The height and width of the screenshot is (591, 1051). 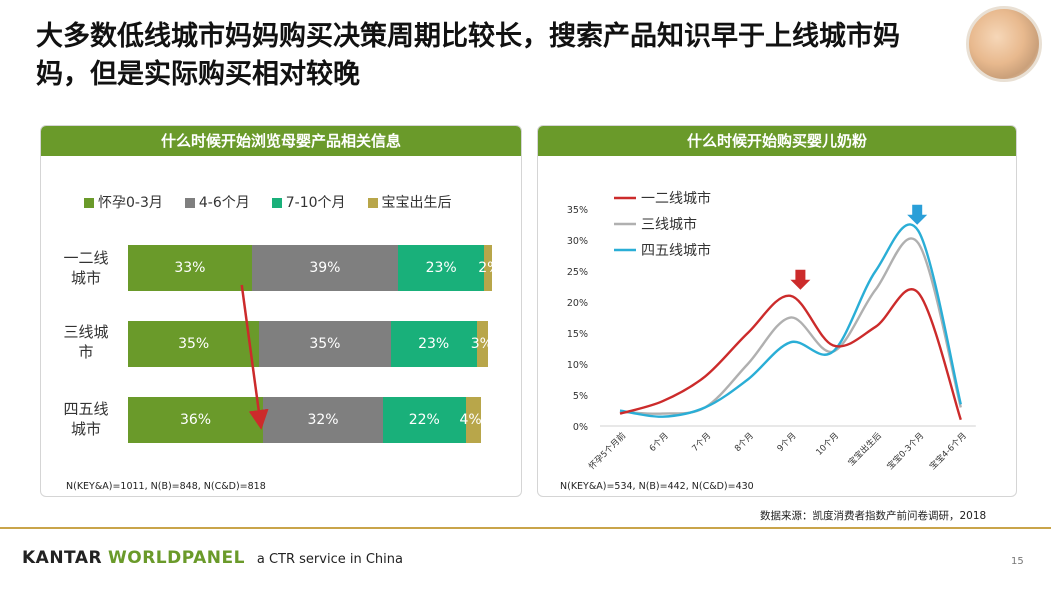 What do you see at coordinates (577, 241) in the screenshot?
I see `y-tick-label: 30%` at bounding box center [577, 241].